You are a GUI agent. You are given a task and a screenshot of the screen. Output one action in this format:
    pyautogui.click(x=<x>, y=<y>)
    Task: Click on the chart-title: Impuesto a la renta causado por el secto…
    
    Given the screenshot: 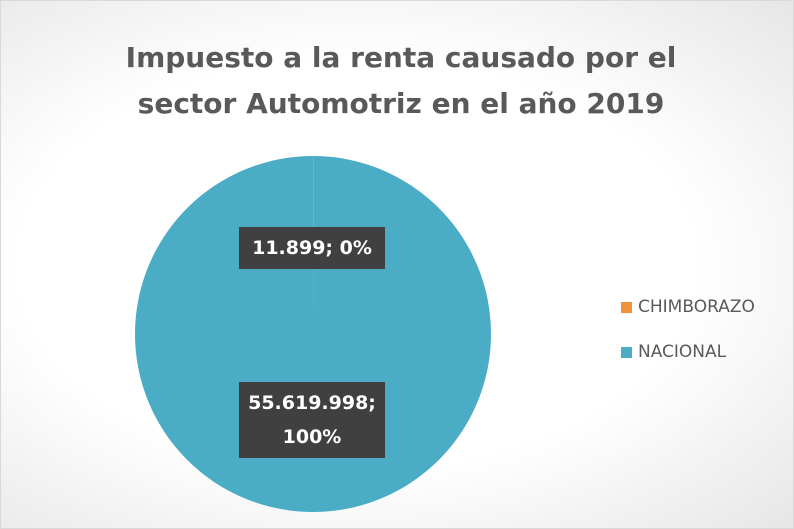 What is the action you would take?
    pyautogui.click(x=401, y=80)
    